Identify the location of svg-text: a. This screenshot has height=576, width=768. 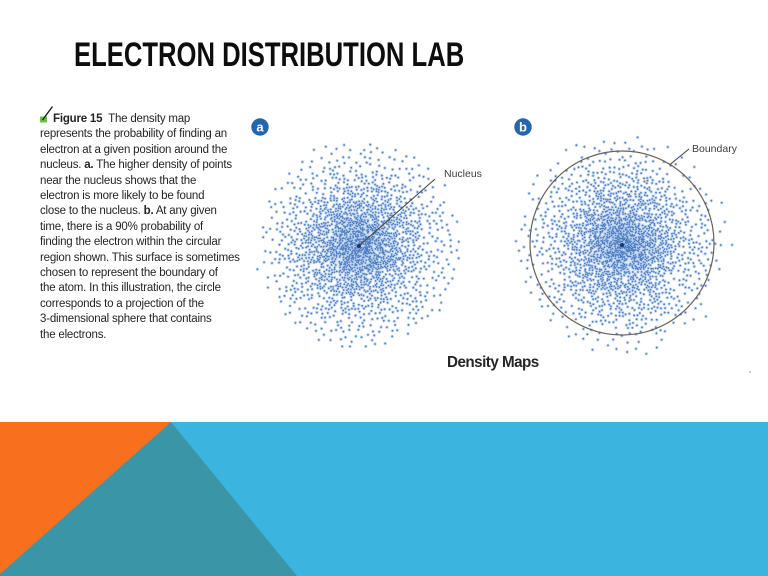
(260, 127).